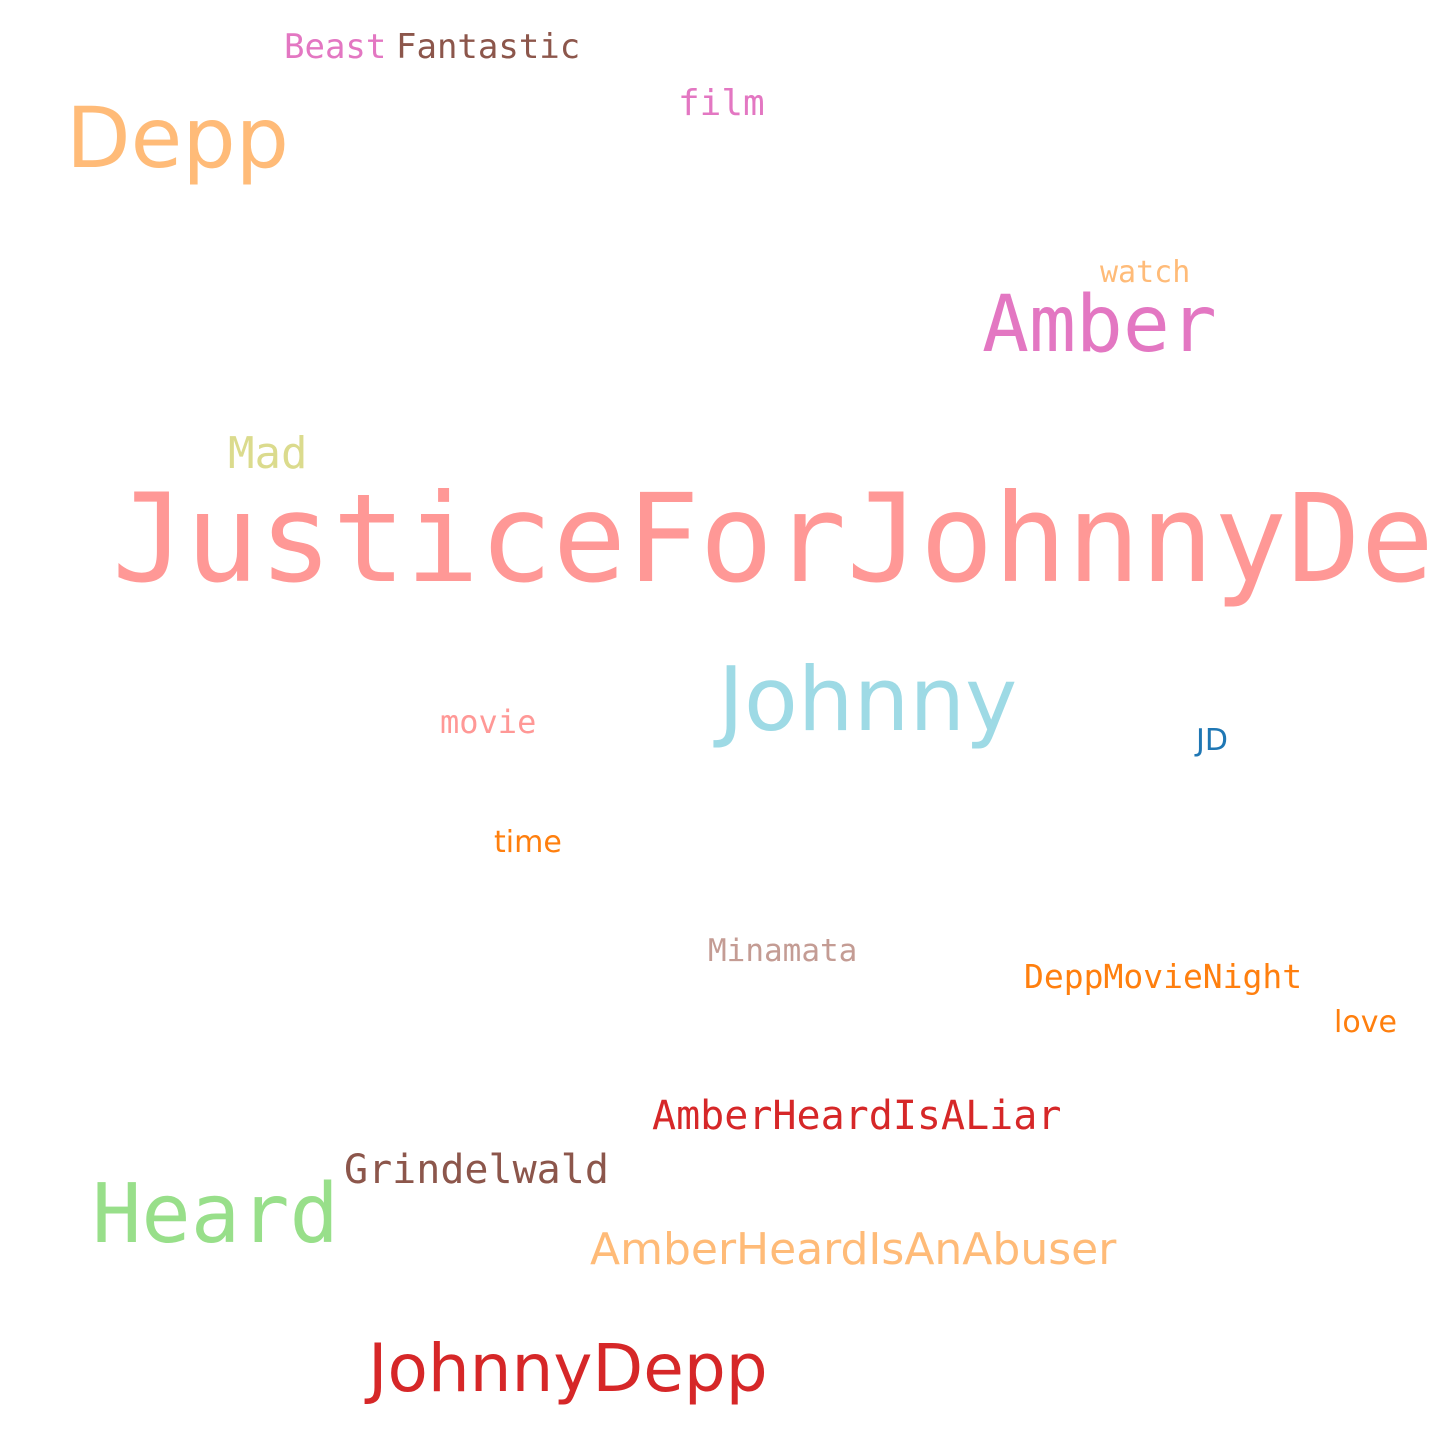  Describe the element at coordinates (868, 699) in the screenshot. I see `word-johnny: Johnny` at that location.